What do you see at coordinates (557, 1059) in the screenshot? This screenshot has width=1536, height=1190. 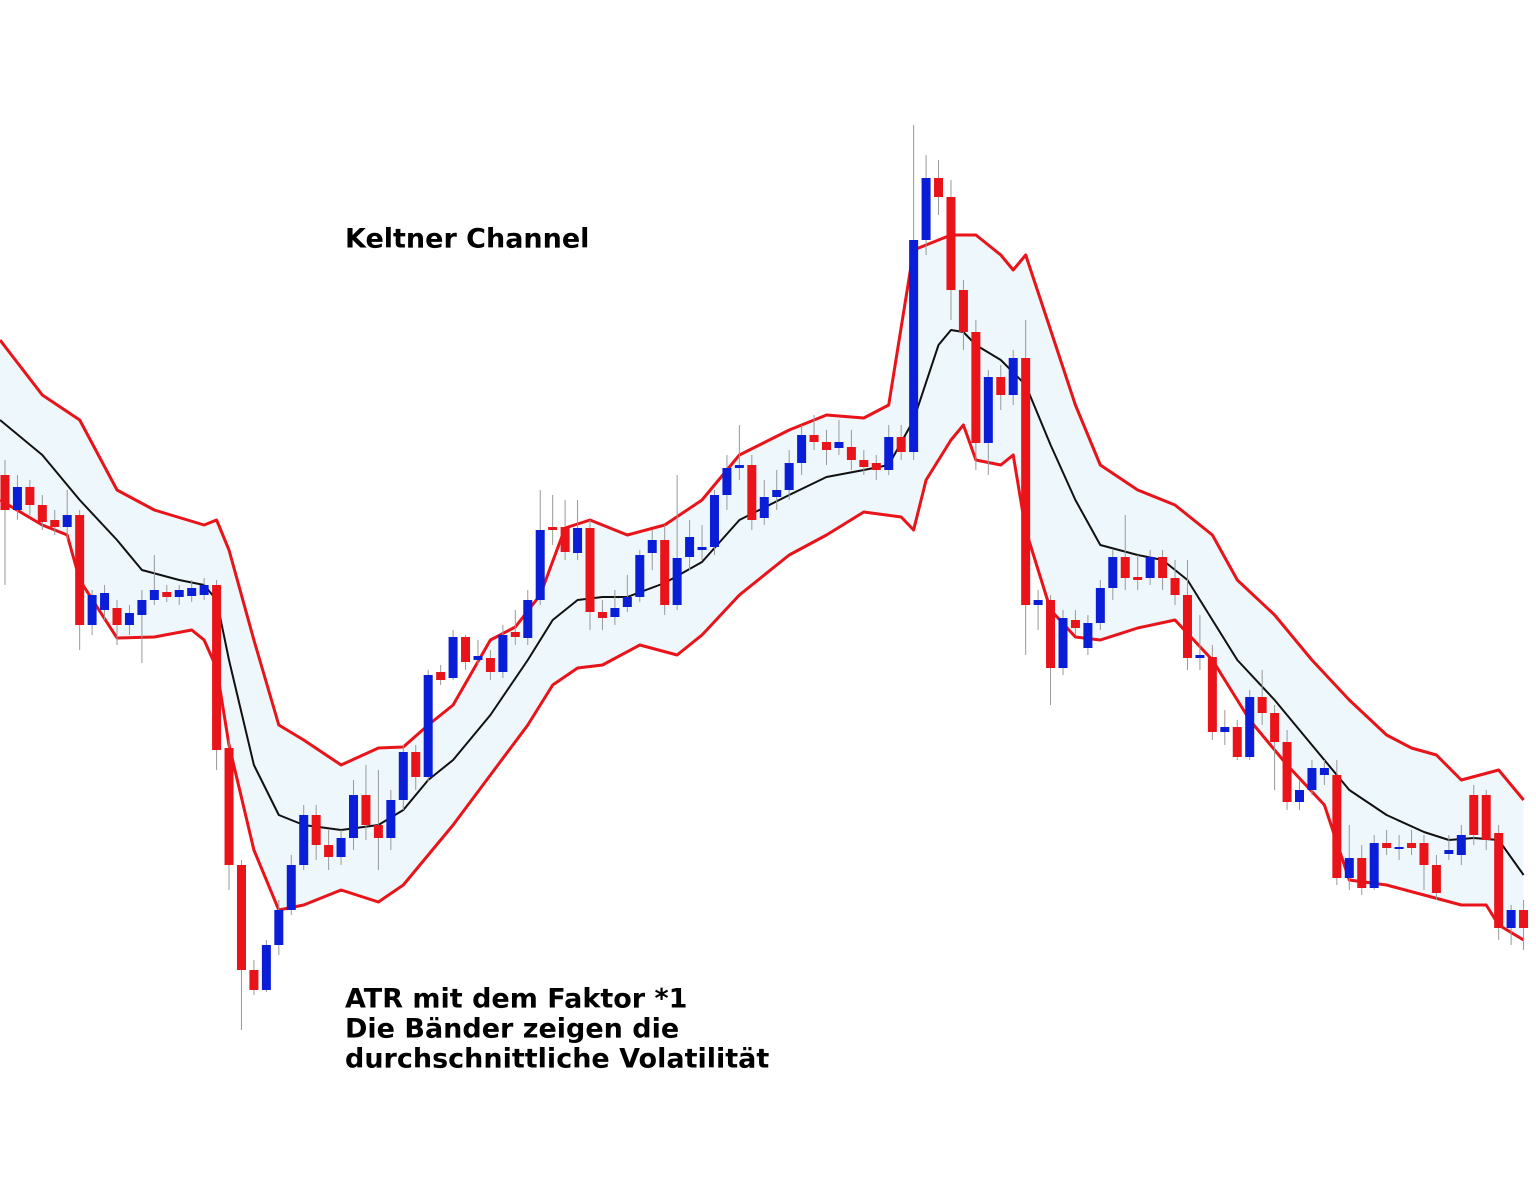 I see `annotation: durchschnittliche Volatilität` at bounding box center [557, 1059].